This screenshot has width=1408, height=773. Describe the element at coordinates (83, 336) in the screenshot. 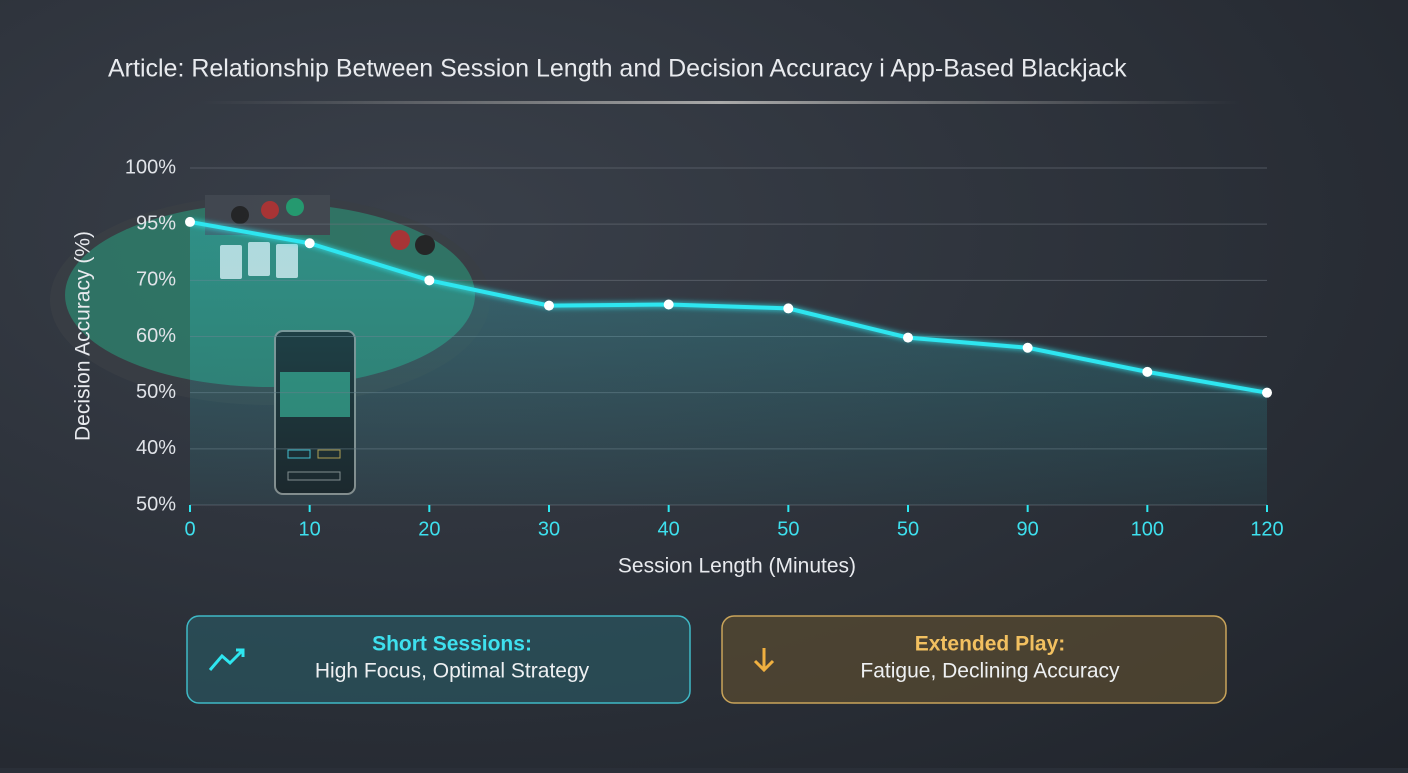

I see `y-axis-label: Decision Accuracy (%)` at that location.